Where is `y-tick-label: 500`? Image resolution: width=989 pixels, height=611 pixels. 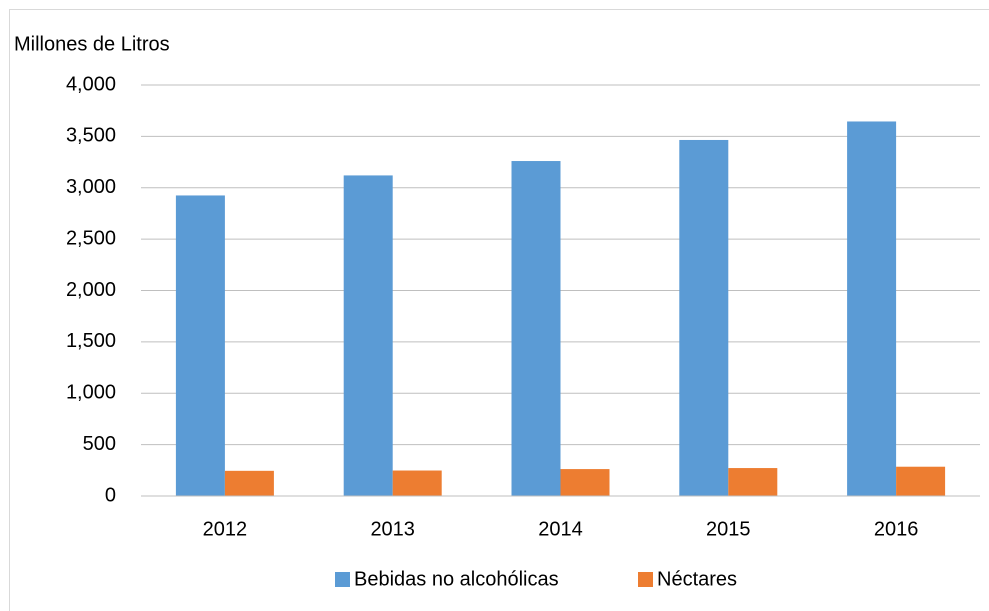 y-tick-label: 500 is located at coordinates (99, 444).